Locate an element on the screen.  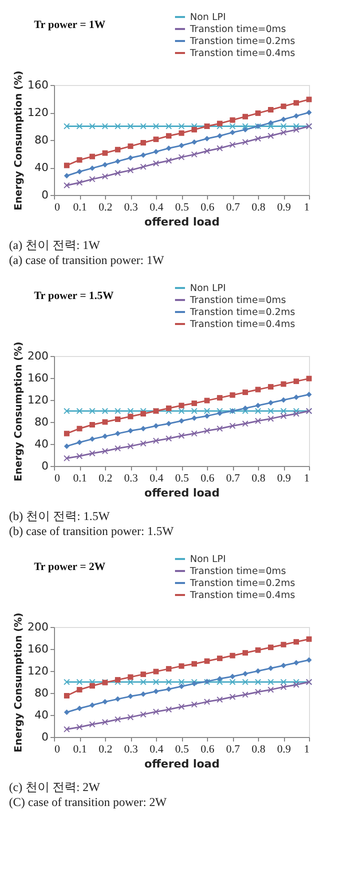
chart-title: Tr power = 2W is located at coordinates (70, 567).